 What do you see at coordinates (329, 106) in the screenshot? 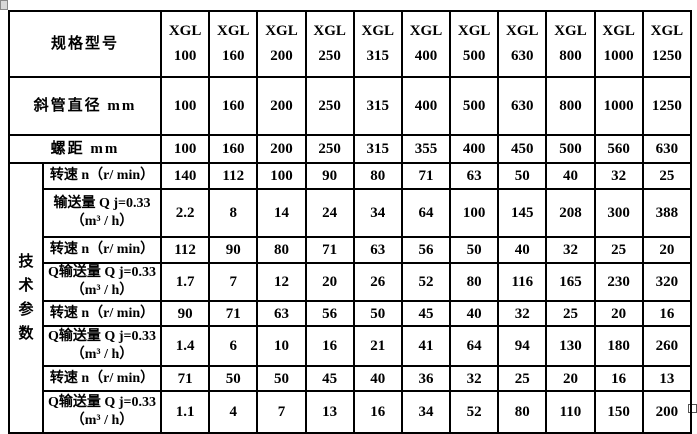
I see `value-cell: 250` at bounding box center [329, 106].